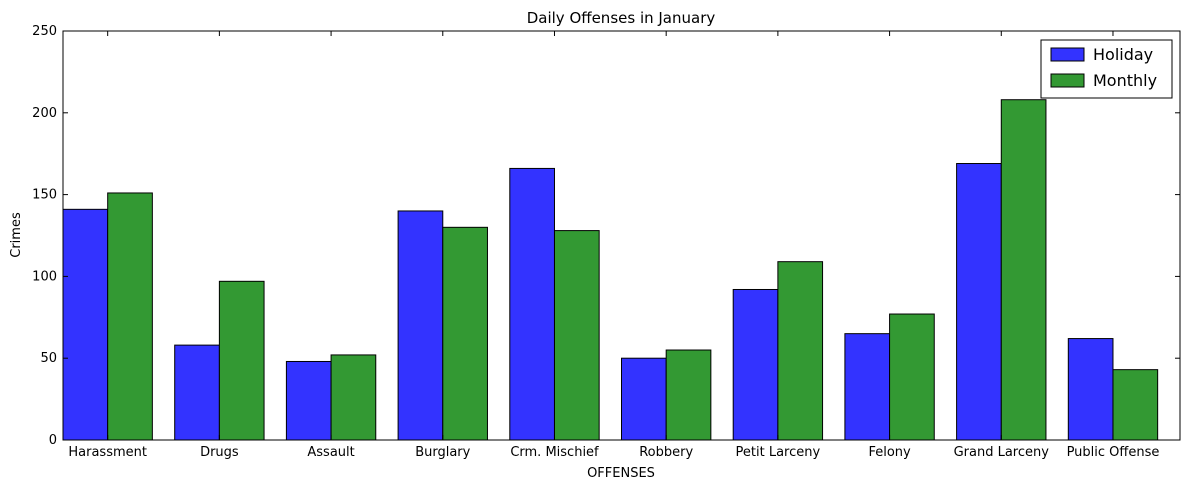 Image resolution: width=1190 pixels, height=490 pixels. Describe the element at coordinates (85, 324) in the screenshot. I see `bar-holiday-harassment` at that location.